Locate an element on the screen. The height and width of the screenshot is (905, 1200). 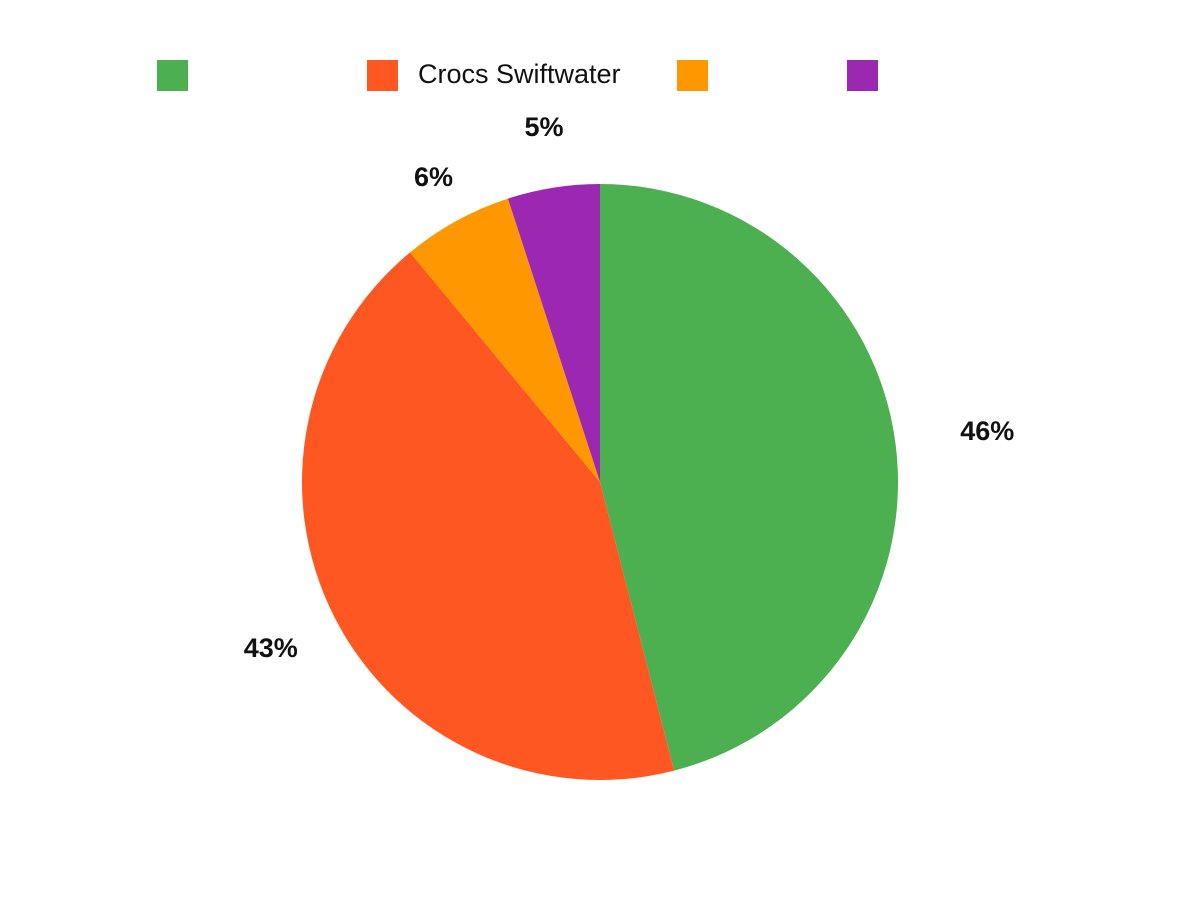
legend-label: Crocs Swiftwater is located at coordinates (519, 74).